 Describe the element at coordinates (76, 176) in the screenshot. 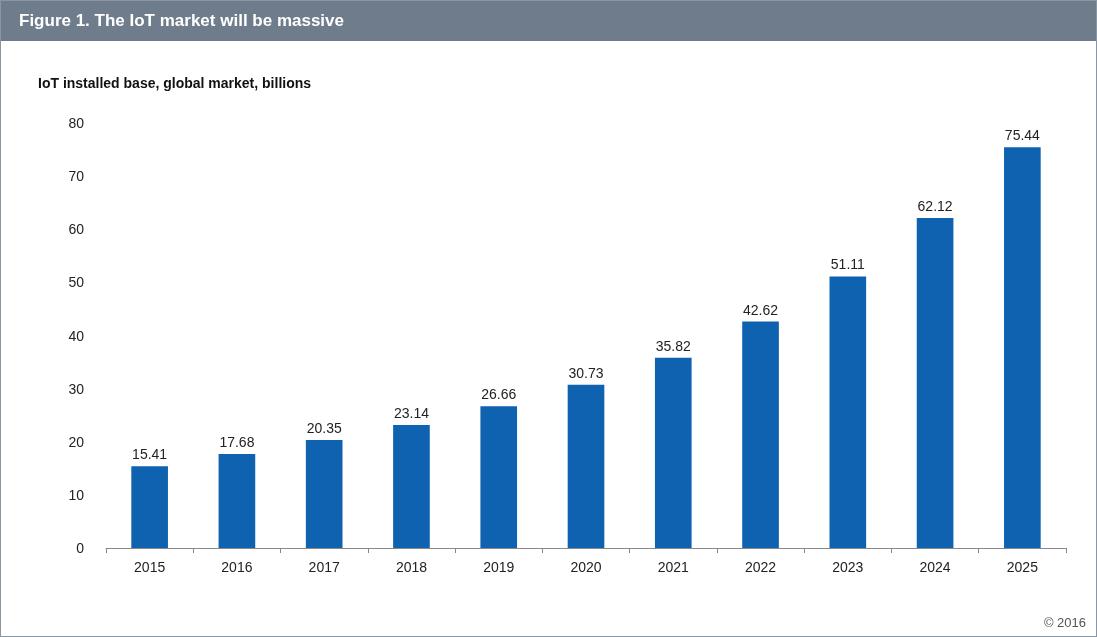

I see `y-tick-label: 70` at that location.